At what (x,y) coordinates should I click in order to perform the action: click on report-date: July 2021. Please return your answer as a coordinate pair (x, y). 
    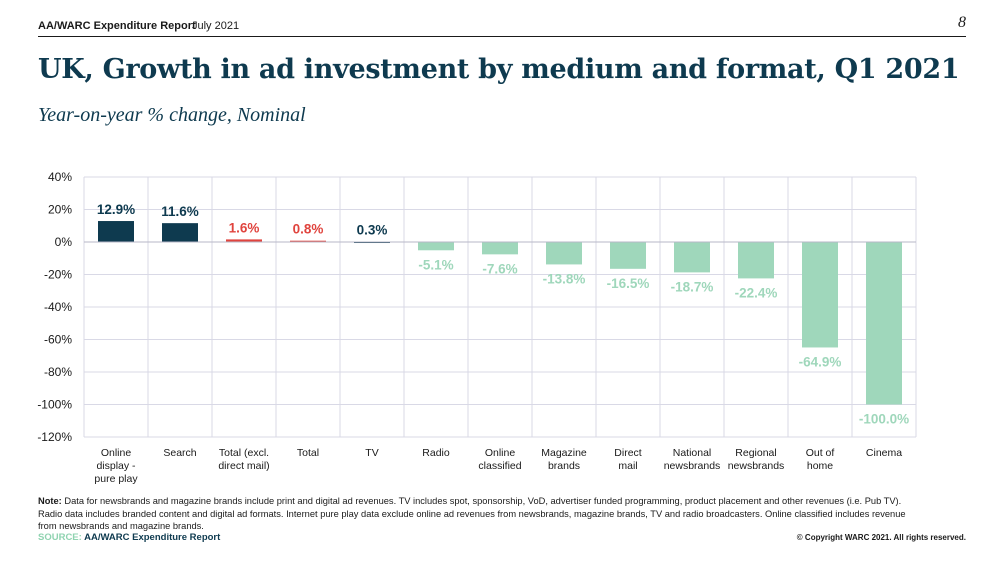
    Looking at the image, I should click on (216, 26).